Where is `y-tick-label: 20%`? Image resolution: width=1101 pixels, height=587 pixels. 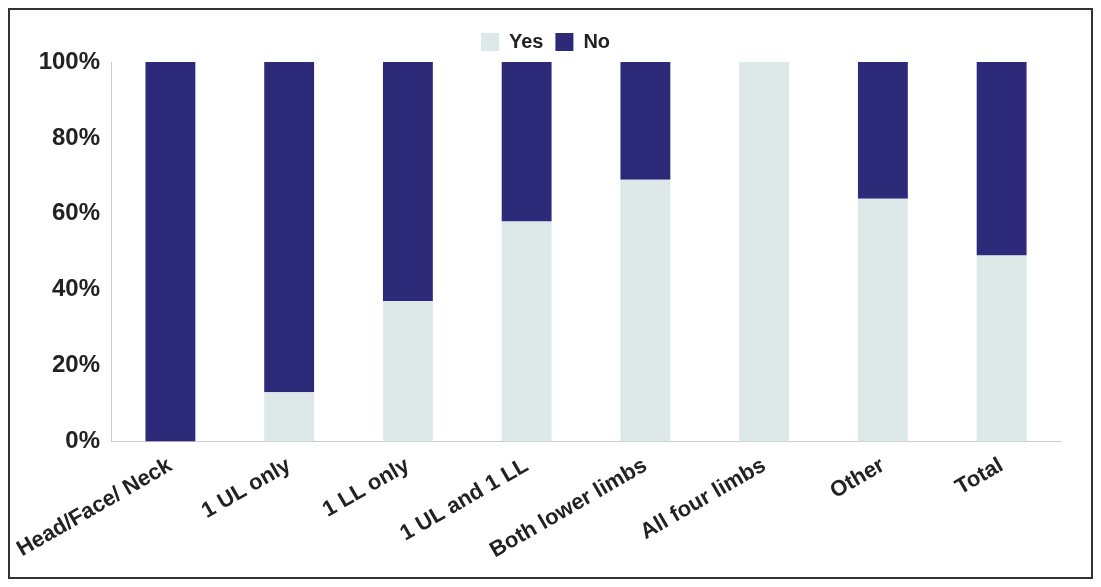
y-tick-label: 20% is located at coordinates (76, 364).